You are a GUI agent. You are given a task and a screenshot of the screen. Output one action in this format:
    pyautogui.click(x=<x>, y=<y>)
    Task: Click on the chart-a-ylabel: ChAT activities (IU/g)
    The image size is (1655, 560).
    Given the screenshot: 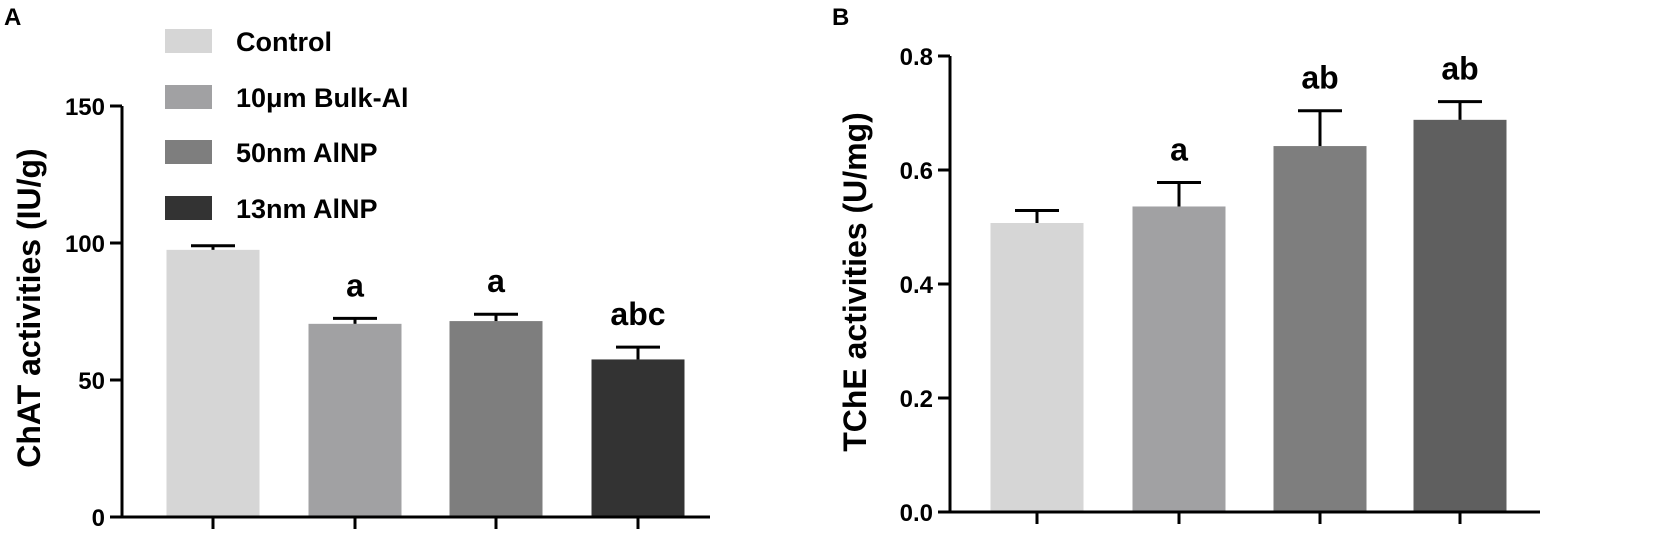 What is the action you would take?
    pyautogui.click(x=29, y=307)
    